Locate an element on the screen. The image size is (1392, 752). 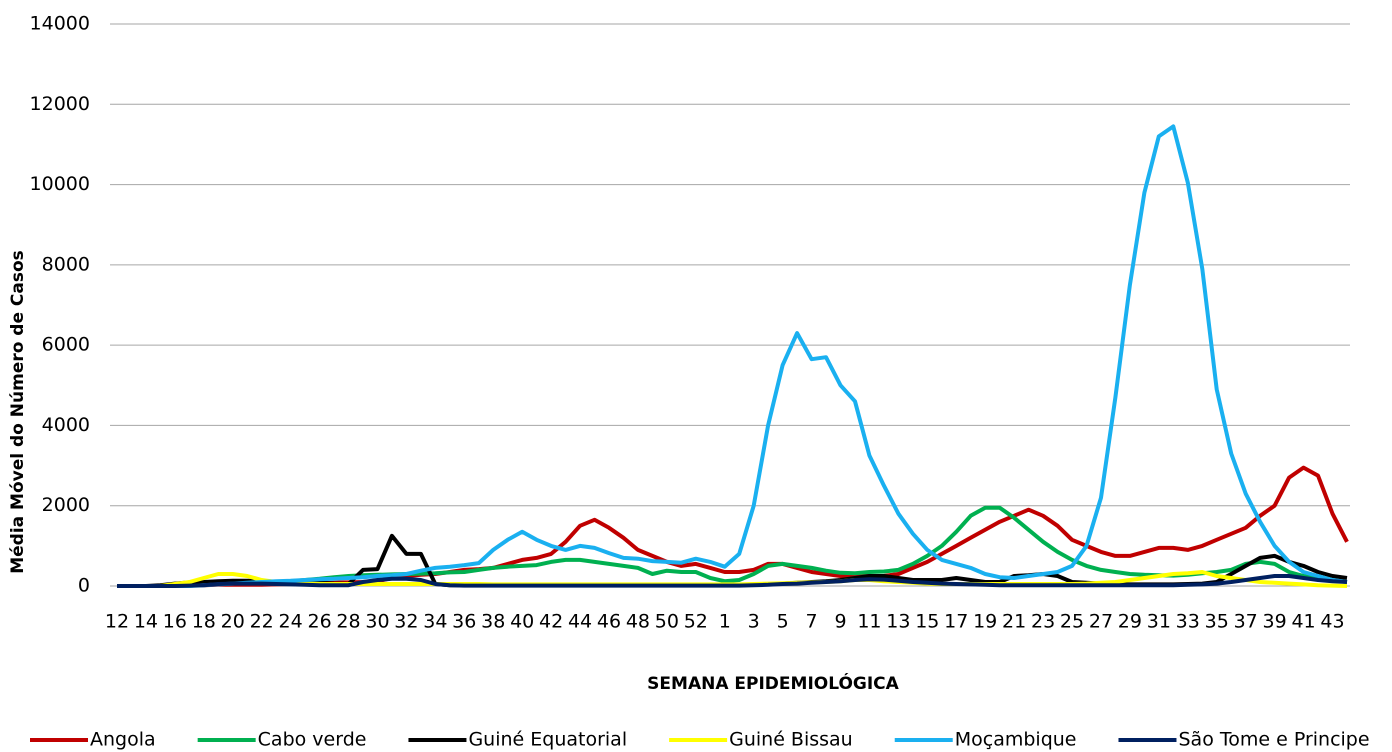
x-tick-label: 37 is located at coordinates (1246, 622).